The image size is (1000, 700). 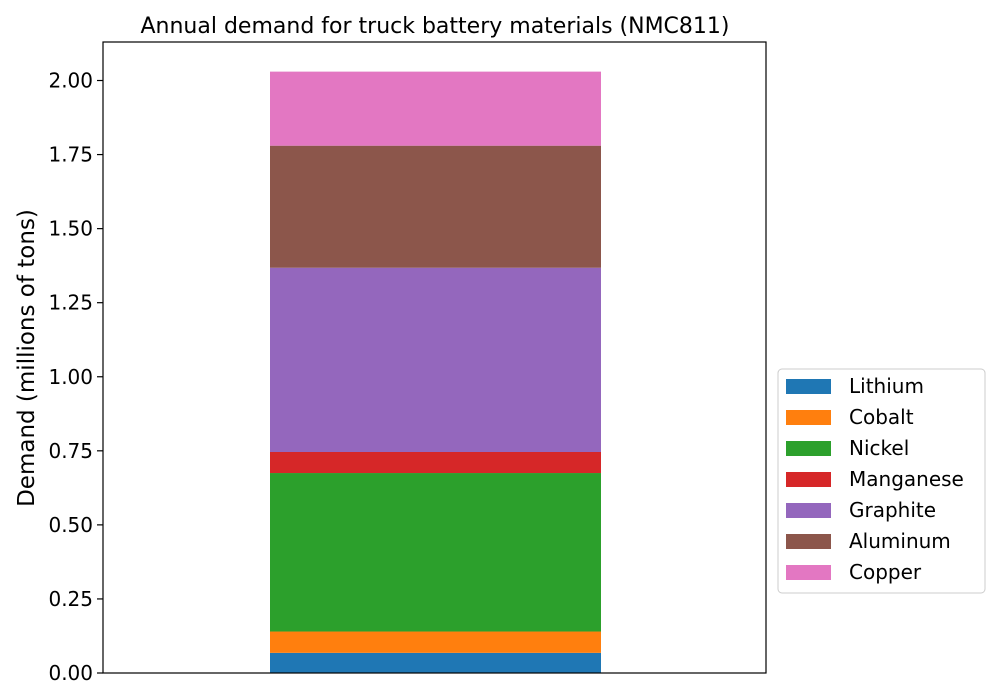 I want to click on y-tick-label: 2.00, so click(x=70, y=81).